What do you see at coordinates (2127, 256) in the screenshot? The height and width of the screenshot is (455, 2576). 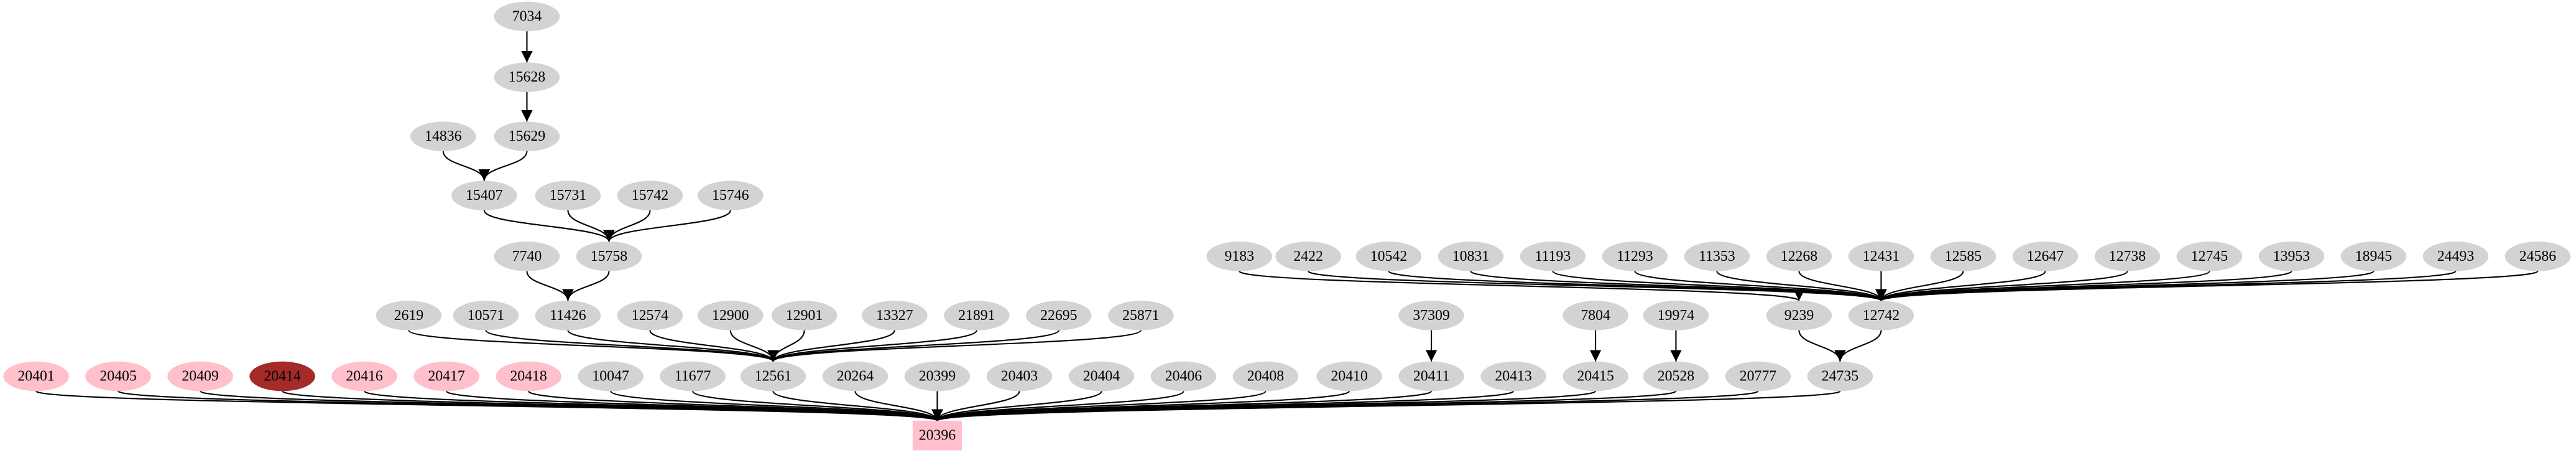 I see `node-label: 12738` at bounding box center [2127, 256].